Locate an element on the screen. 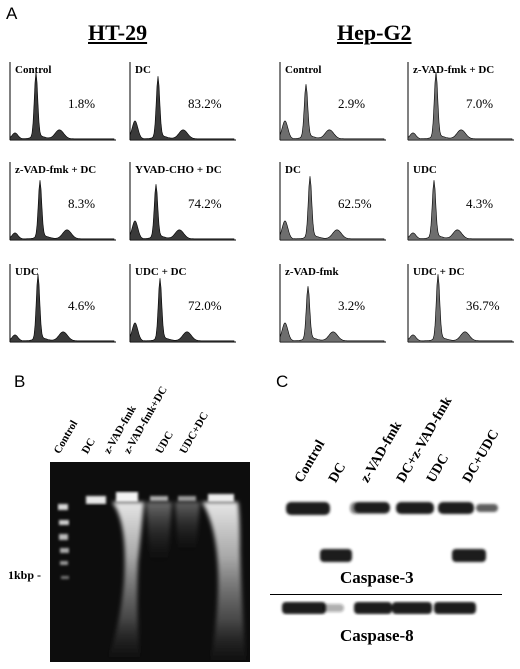 This screenshot has width=520, height=669. gel-lane-label: DC is located at coordinates (88, 446).